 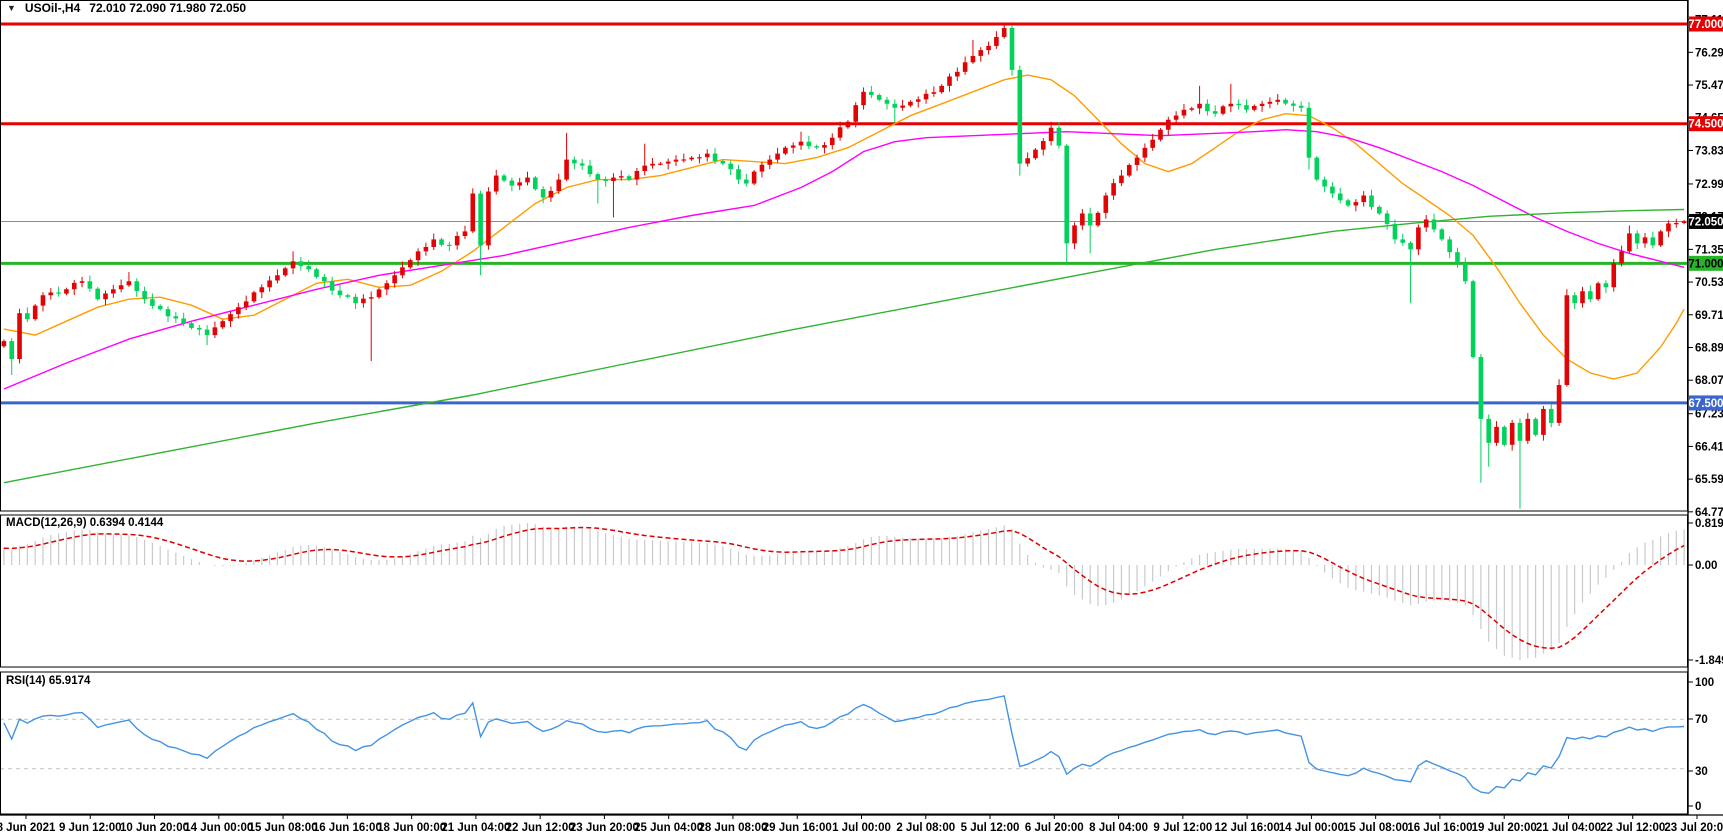 I want to click on resistance-77000-price-label-text: 77.000, so click(x=1705, y=25).